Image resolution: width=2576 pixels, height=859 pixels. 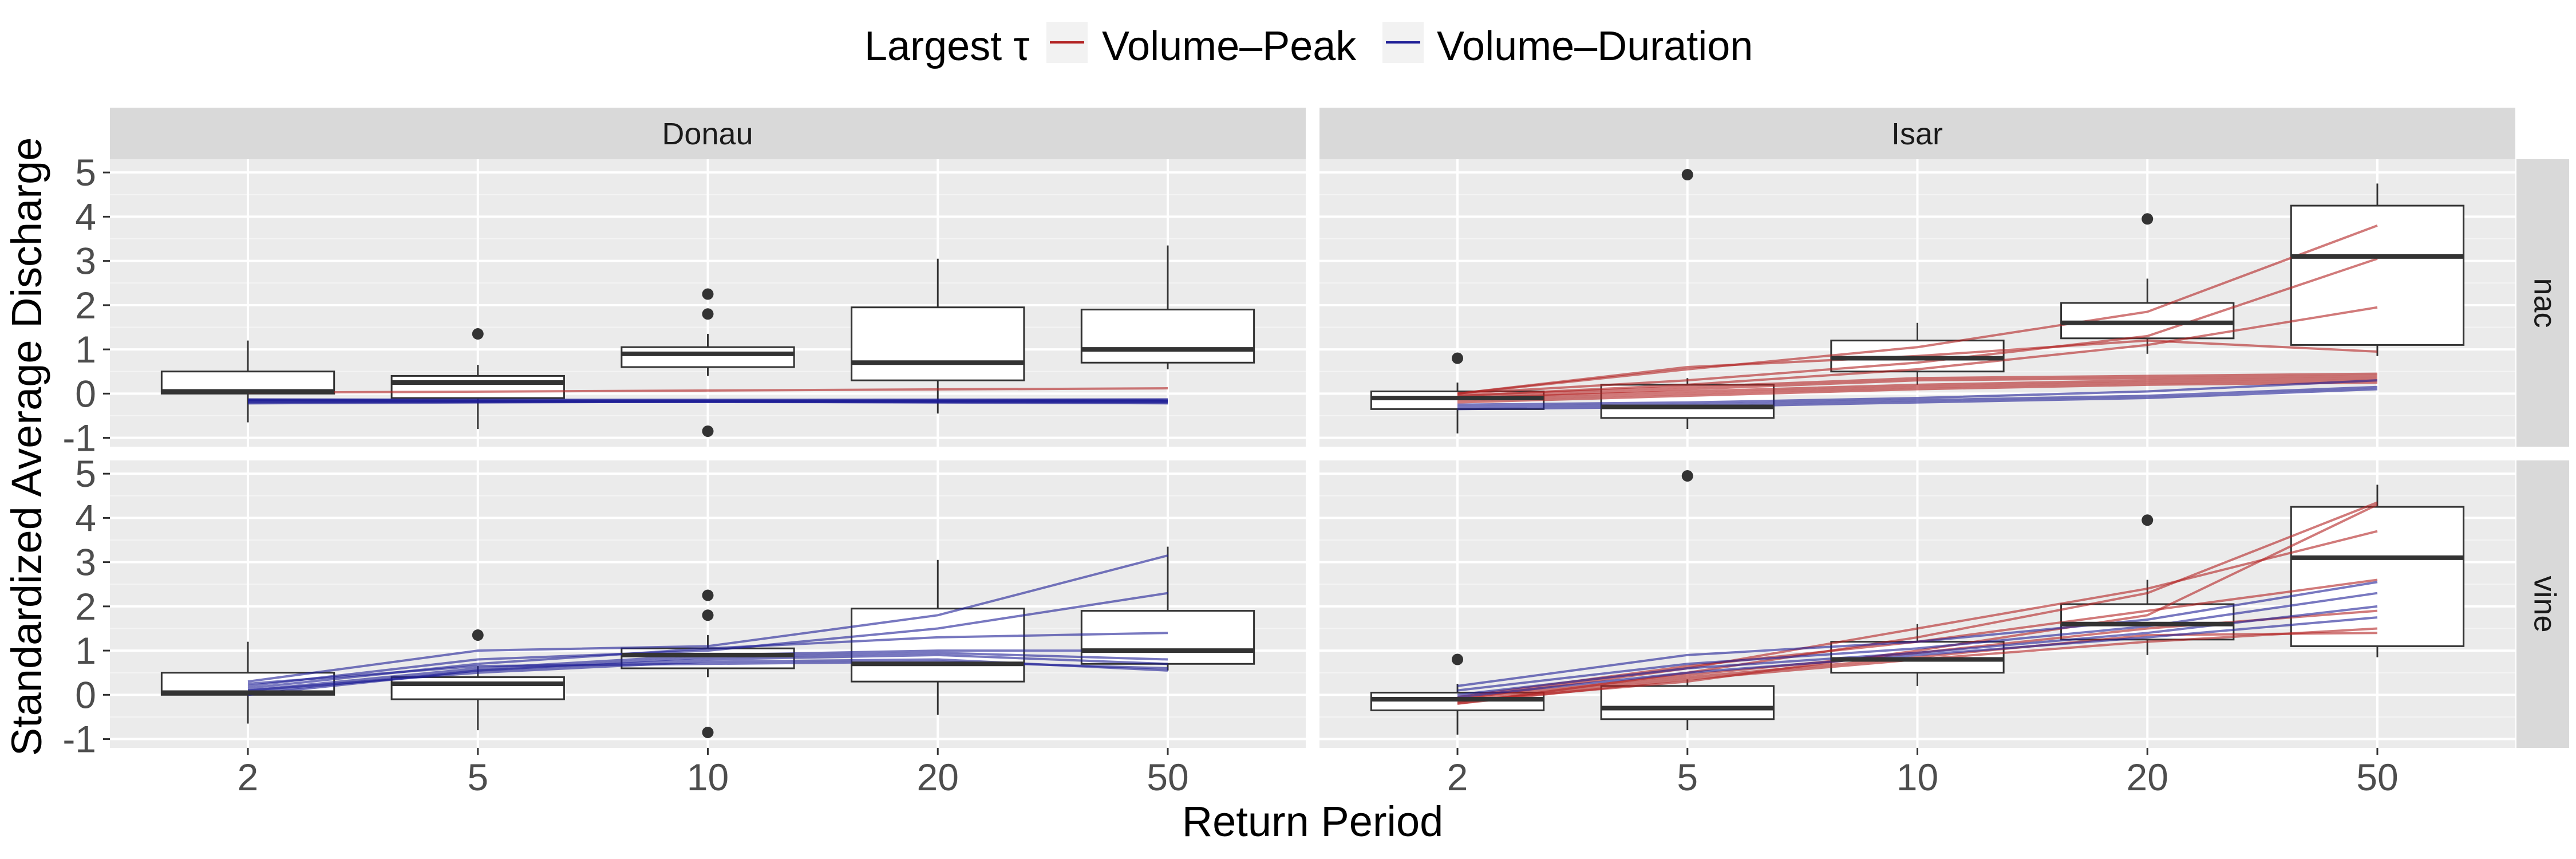 I want to click on strip-isar-bg, so click(x=1917, y=133).